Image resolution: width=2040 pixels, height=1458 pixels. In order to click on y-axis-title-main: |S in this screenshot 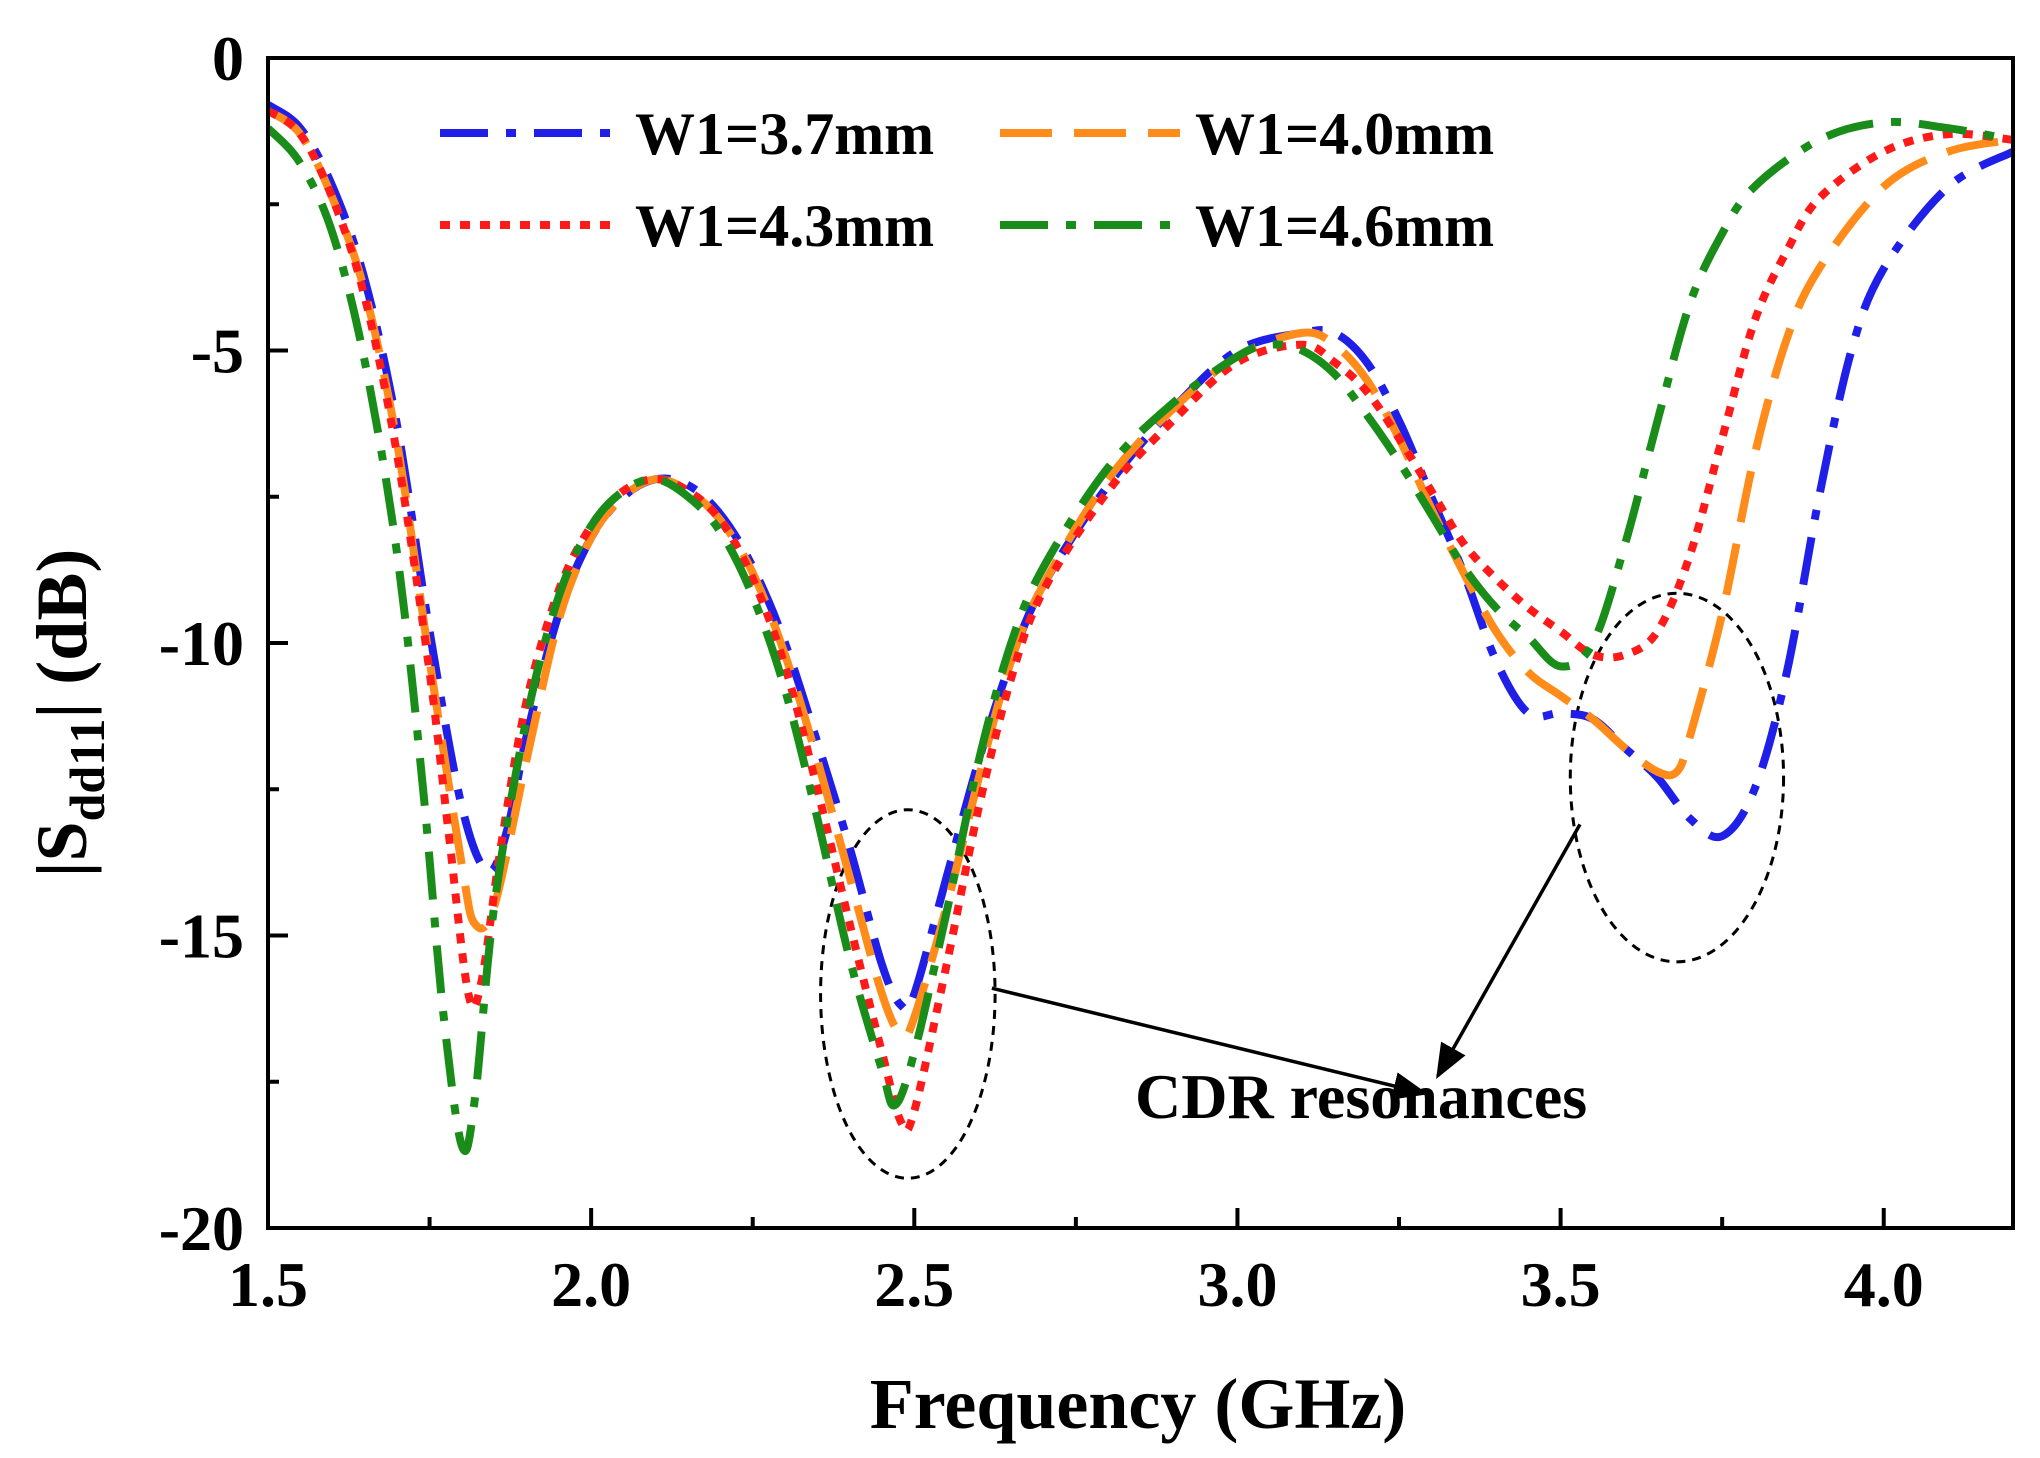, I will do `click(62, 849)`.